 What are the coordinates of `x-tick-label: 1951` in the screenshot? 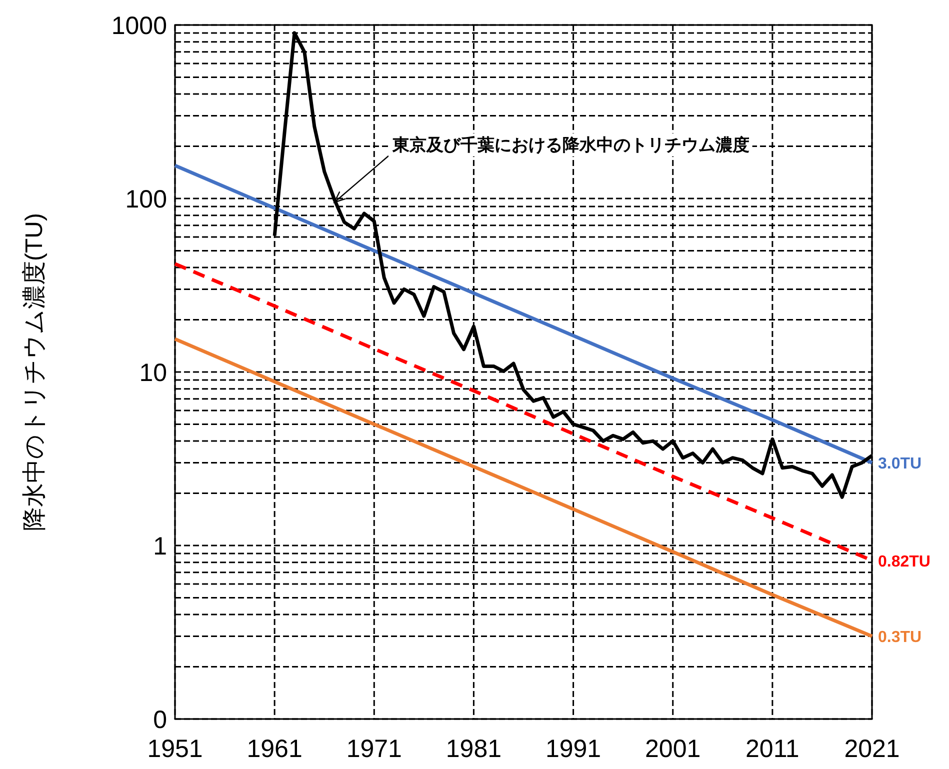 It's located at (175, 749).